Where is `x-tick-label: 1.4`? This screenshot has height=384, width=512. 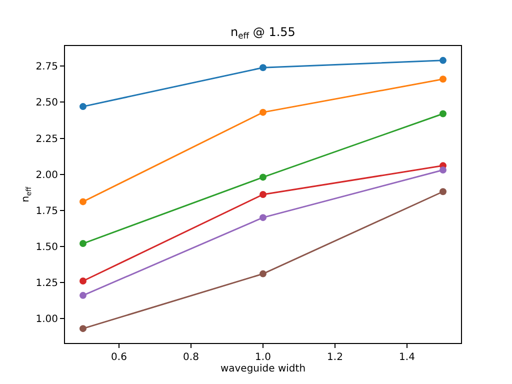
x-tick-label: 1.4 is located at coordinates (407, 357).